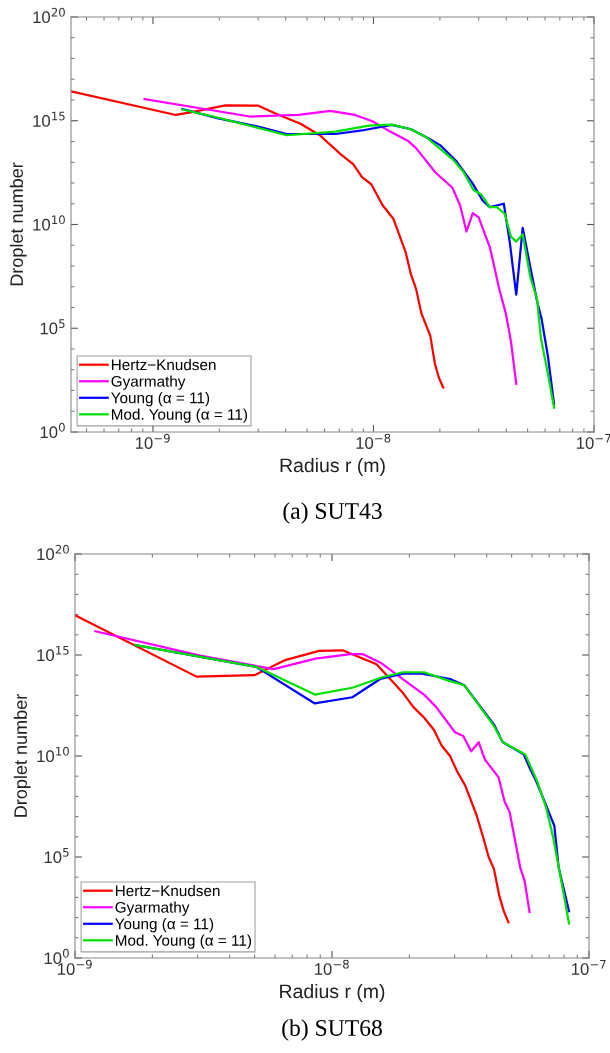  Describe the element at coordinates (332, 1030) in the screenshot. I see `text: (b) SUT68` at that location.